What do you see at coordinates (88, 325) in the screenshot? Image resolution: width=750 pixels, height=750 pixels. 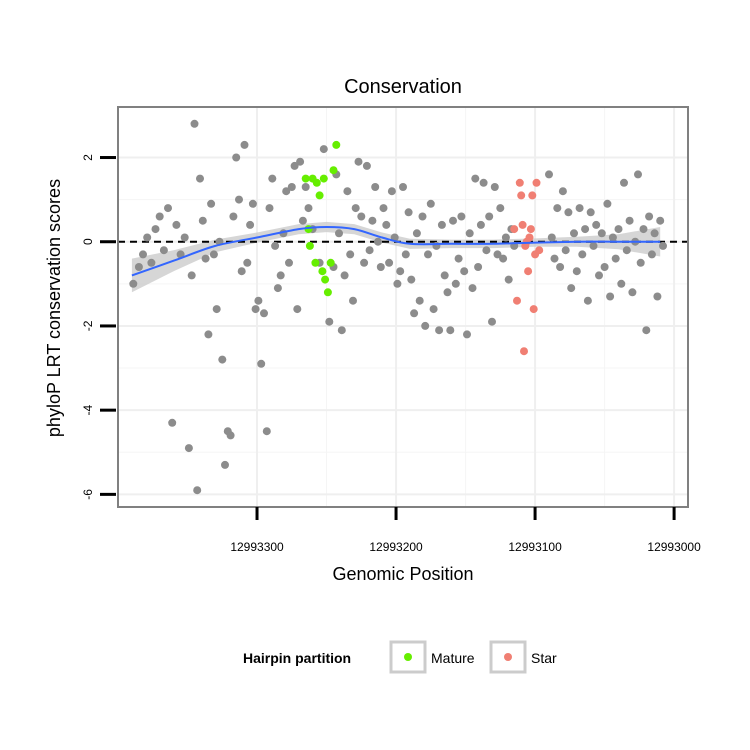 I see `y-tick-label: -2` at bounding box center [88, 325].